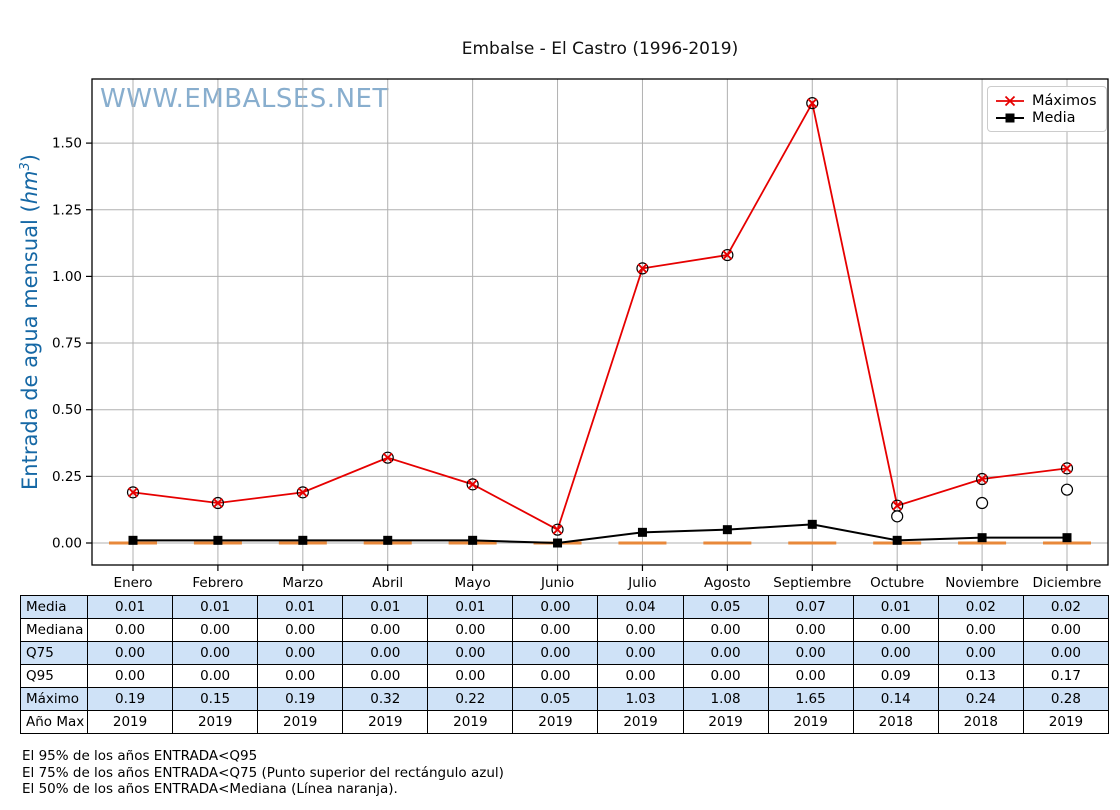  I want to click on x-tick-label: Marzo, so click(302, 583).